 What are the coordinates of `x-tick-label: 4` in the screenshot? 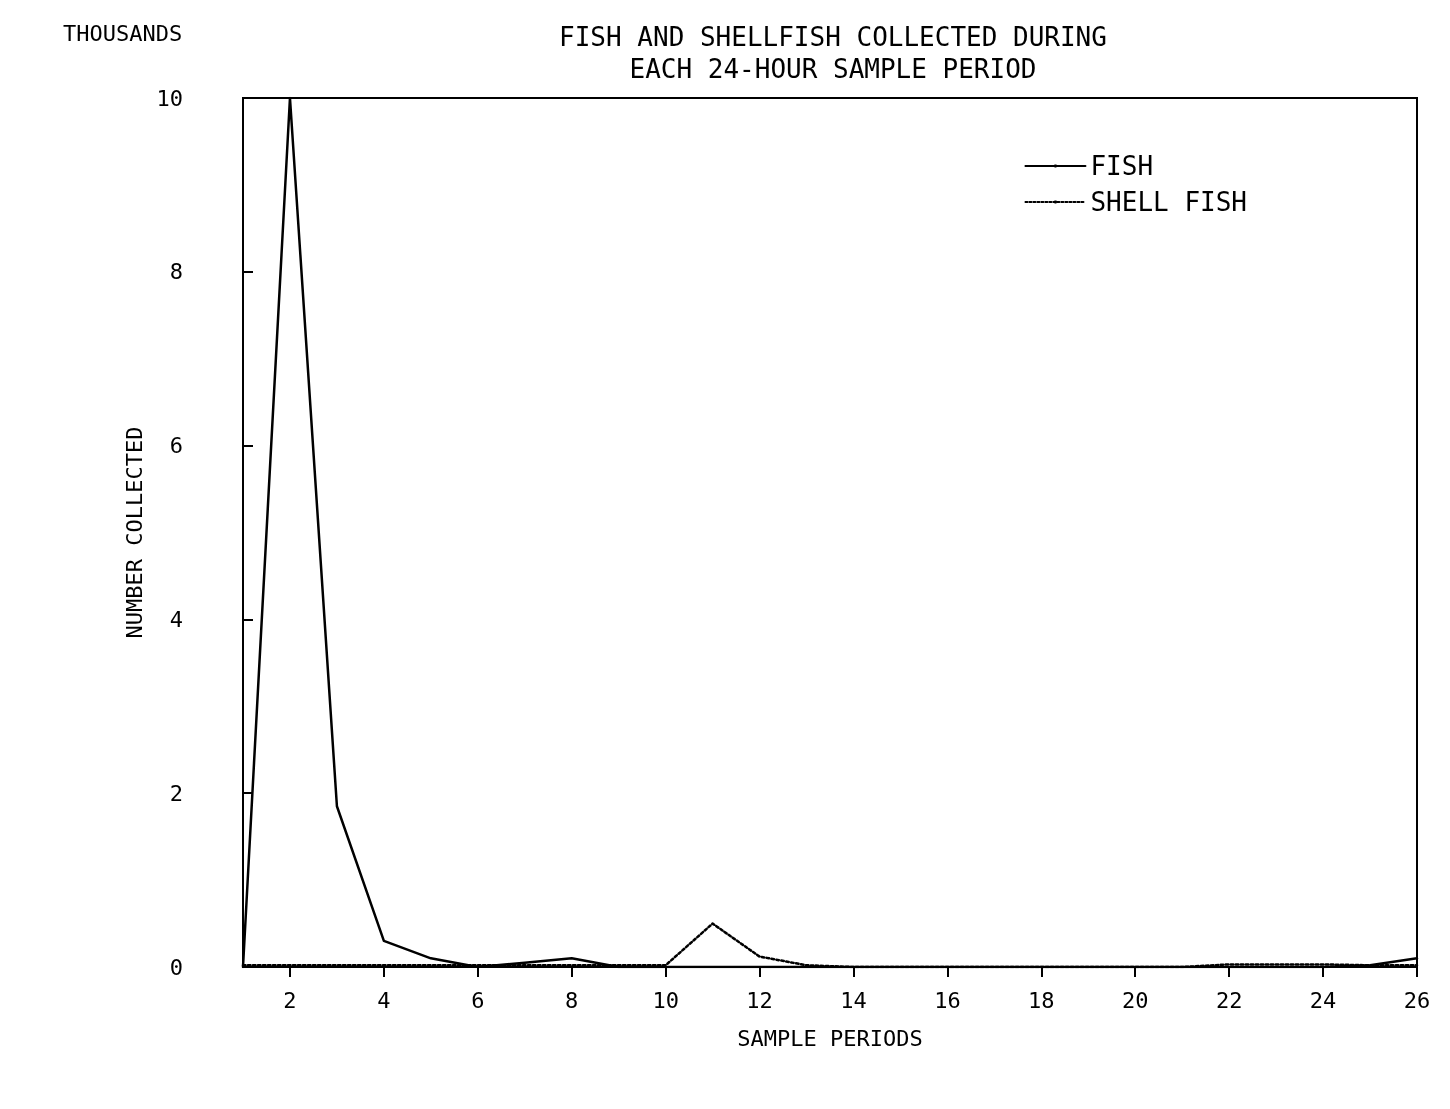 It's located at (384, 1000).